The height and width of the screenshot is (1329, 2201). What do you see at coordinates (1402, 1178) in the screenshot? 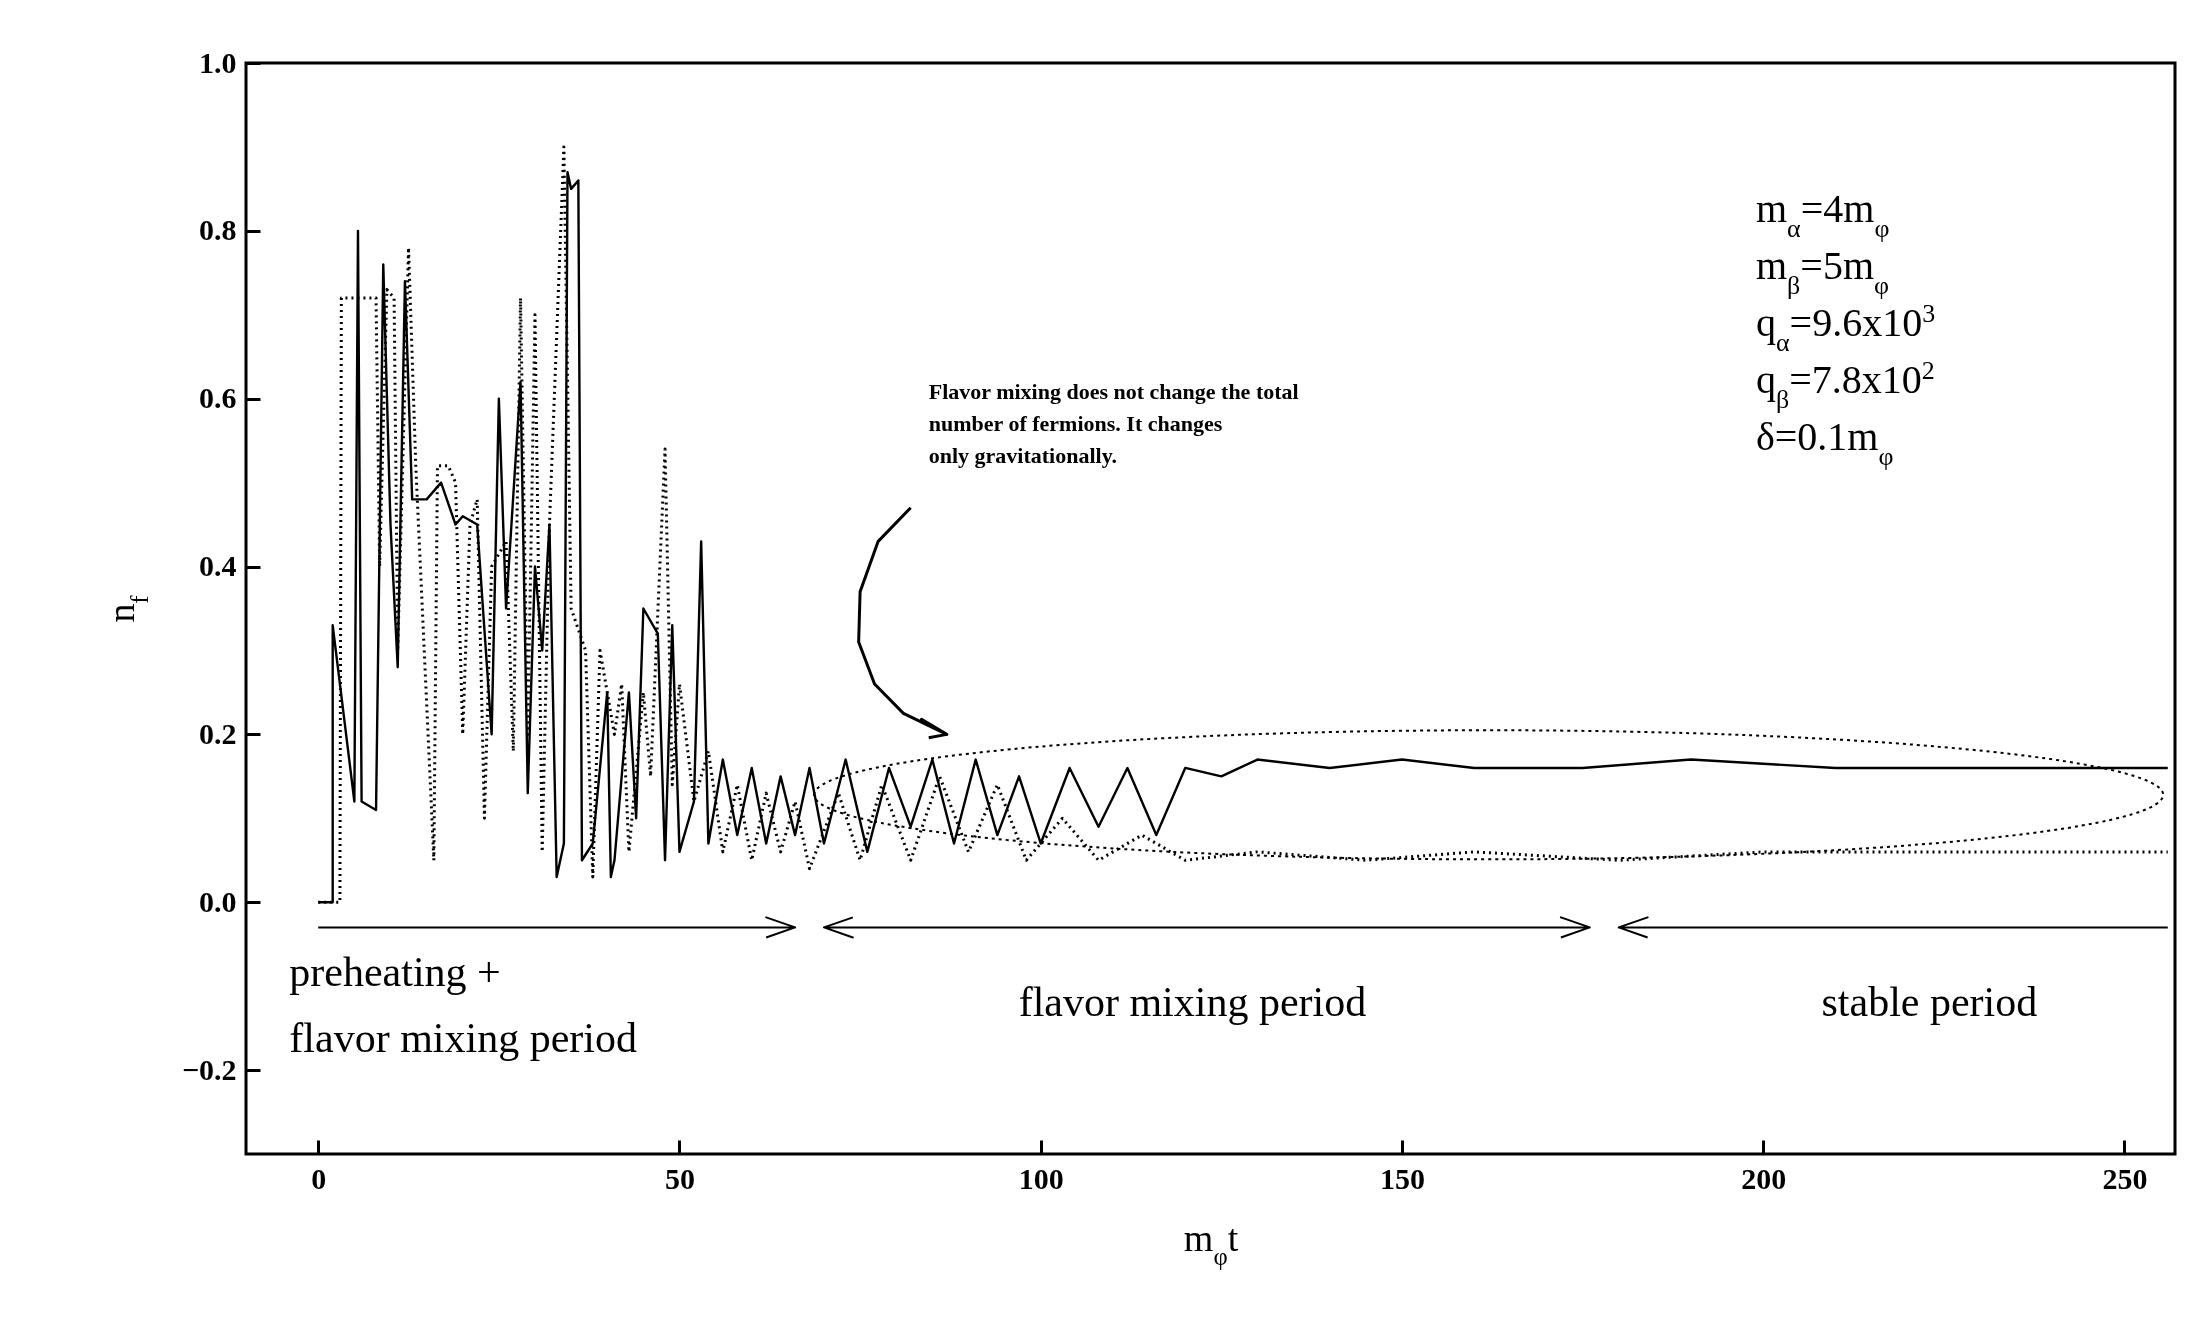
I see `x-tick-label: 150` at bounding box center [1402, 1178].